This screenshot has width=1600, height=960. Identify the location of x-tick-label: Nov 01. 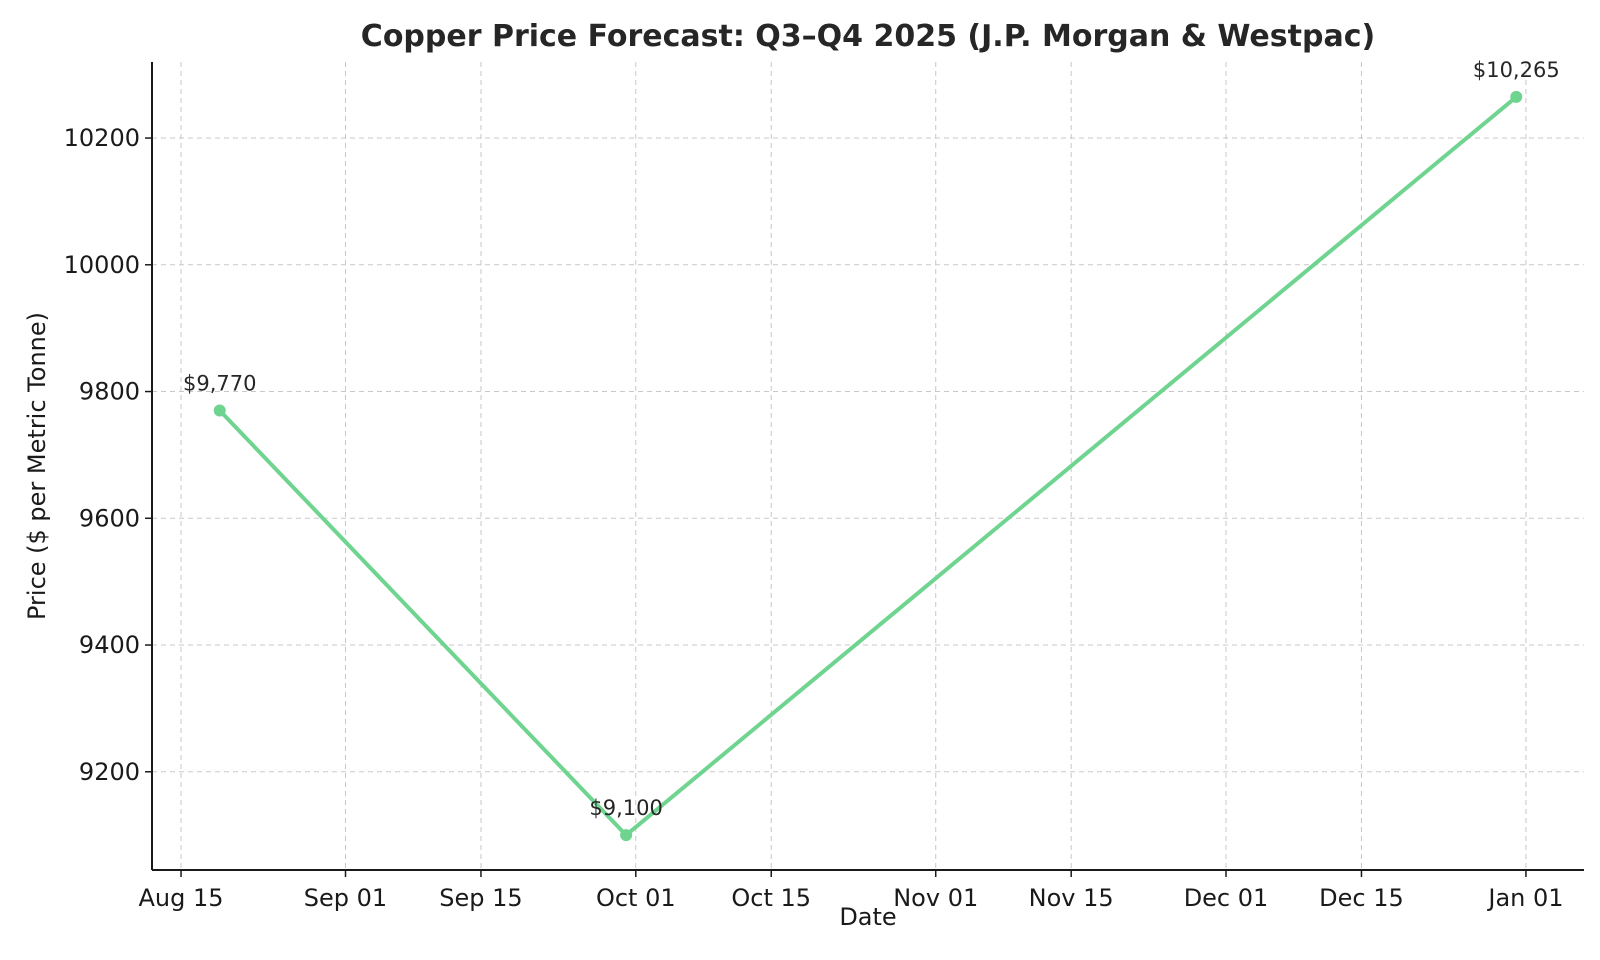
(935, 898).